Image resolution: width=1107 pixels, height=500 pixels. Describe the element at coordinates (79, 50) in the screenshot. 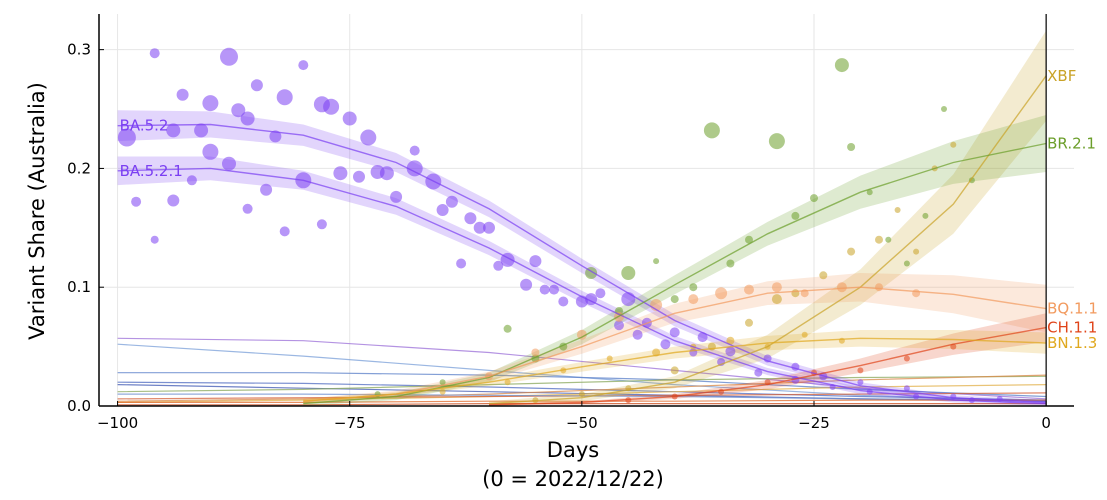

I see `y-tick-label: 0.3` at that location.